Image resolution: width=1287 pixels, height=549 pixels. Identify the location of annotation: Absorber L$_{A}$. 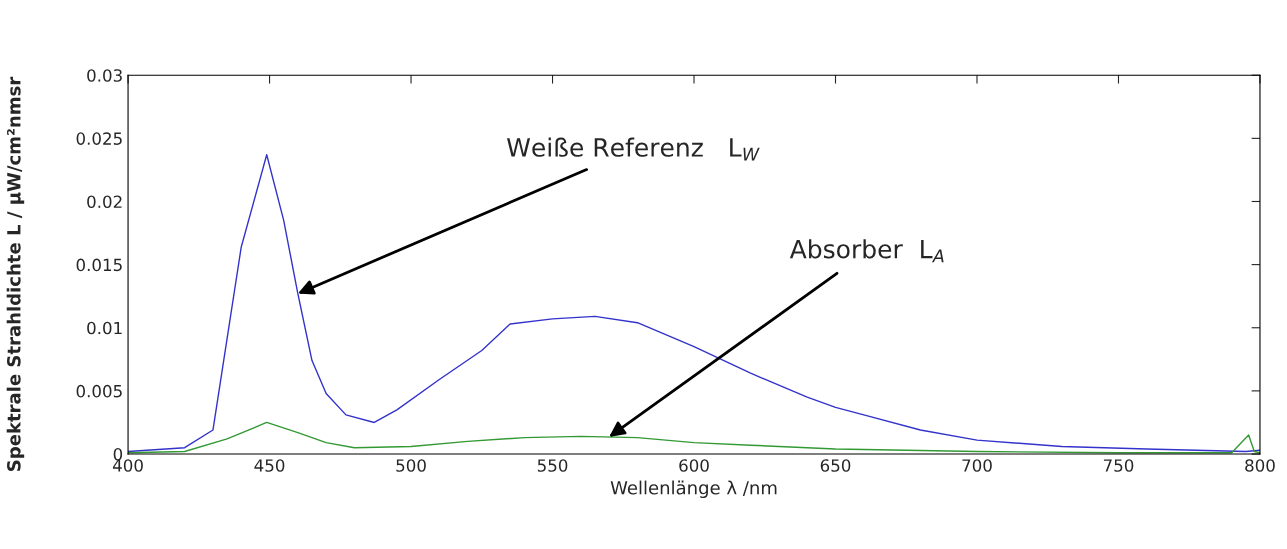
(866, 251).